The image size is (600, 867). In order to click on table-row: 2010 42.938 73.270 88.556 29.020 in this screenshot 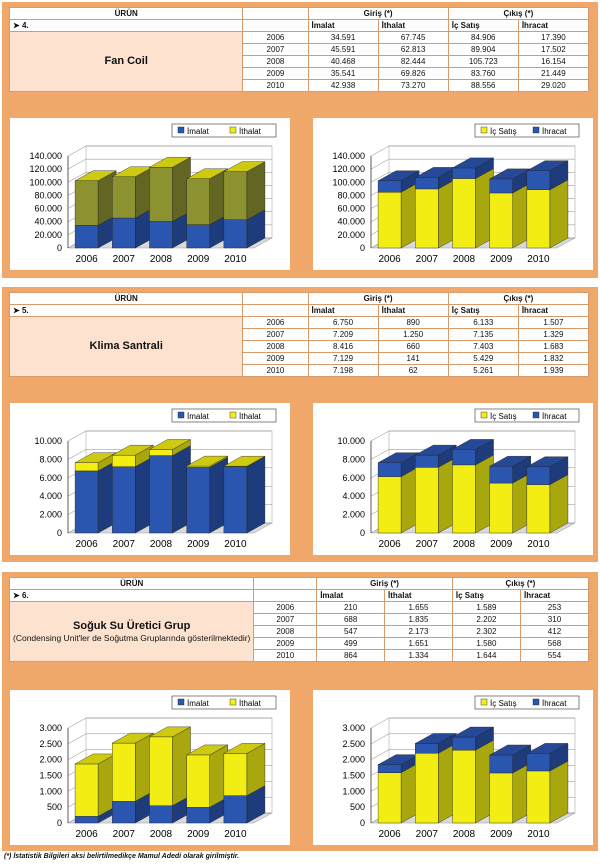, I will do `click(300, 85)`.